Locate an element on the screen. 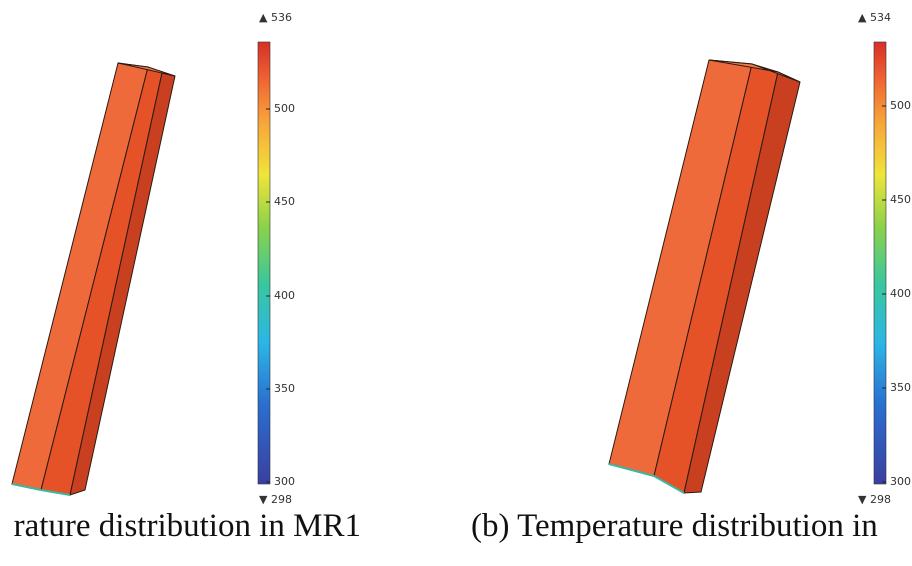 Image resolution: width=912 pixels, height=566 pixels. caption-a: rature distribution in MR1 is located at coordinates (187, 526).